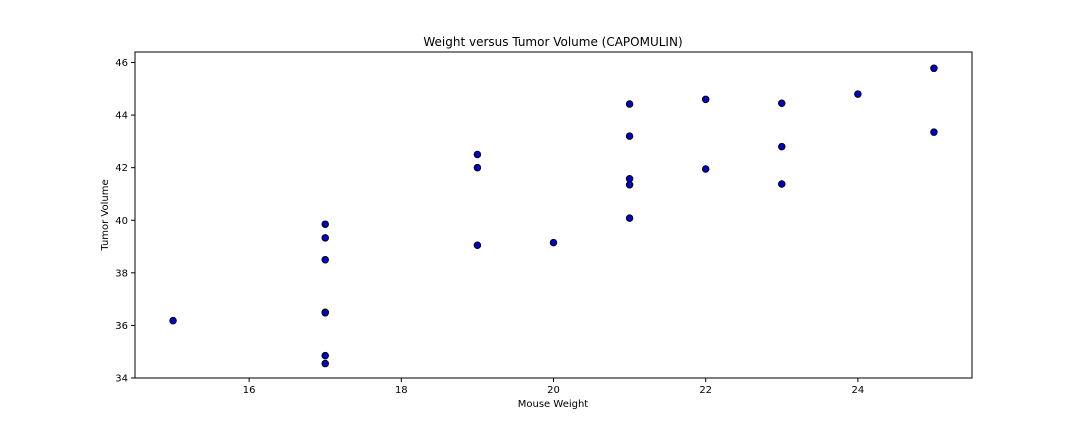  I want to click on y-tick-label: 38, so click(121, 273).